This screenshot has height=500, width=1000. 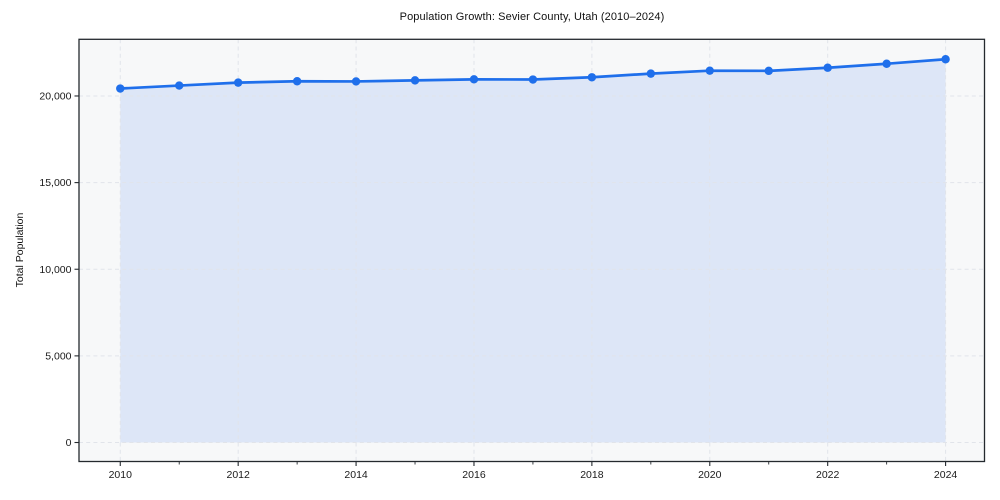 I want to click on x-tick-label: 2024, so click(x=946, y=475).